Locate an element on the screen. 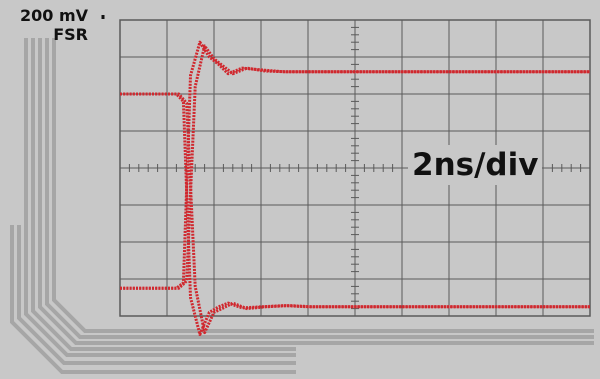  vertical-scale-value: 200 mV is located at coordinates (53, 15).